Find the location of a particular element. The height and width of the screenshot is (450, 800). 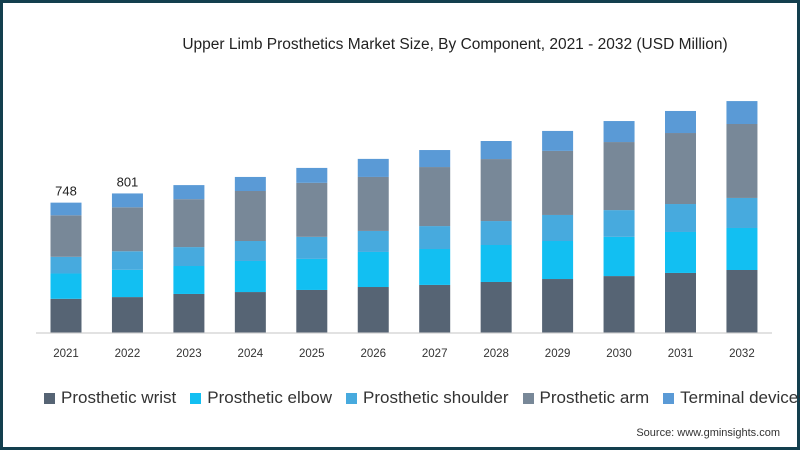

bar-segment-terminal-devices-2029 is located at coordinates (558, 140).